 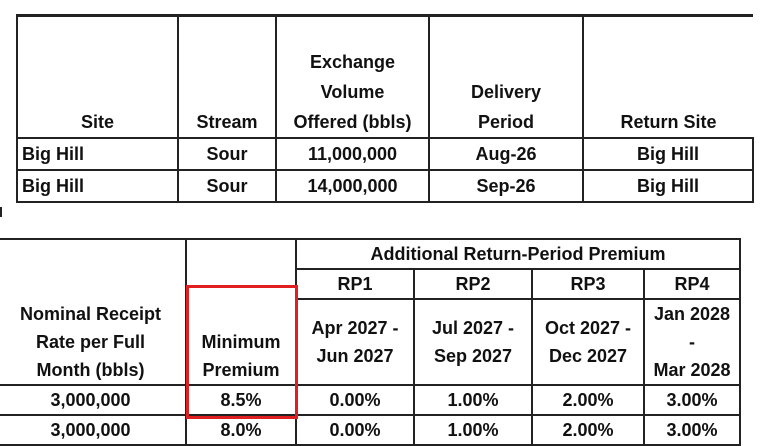 What do you see at coordinates (692, 370) in the screenshot?
I see `period-rp4-end: Mar 2028` at bounding box center [692, 370].